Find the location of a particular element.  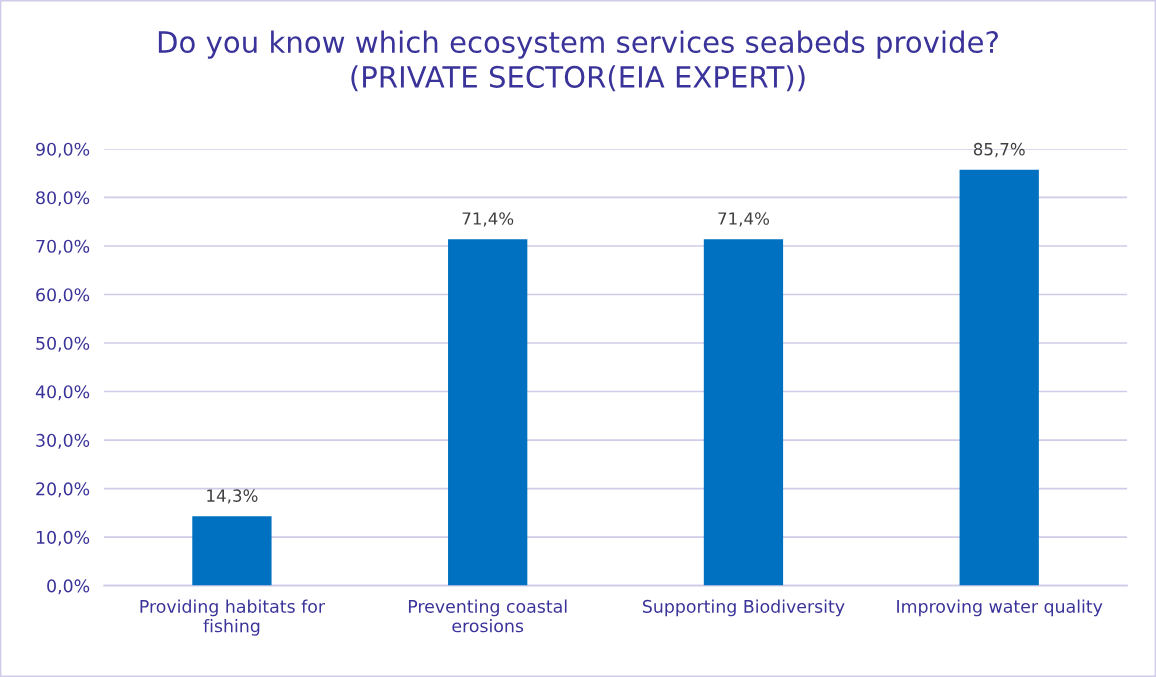

chart-title: Do you know which ecosystem services seabeds provide? (PRIVATE SECTOR(EIA EXPERT)) is located at coordinates (578, 61).